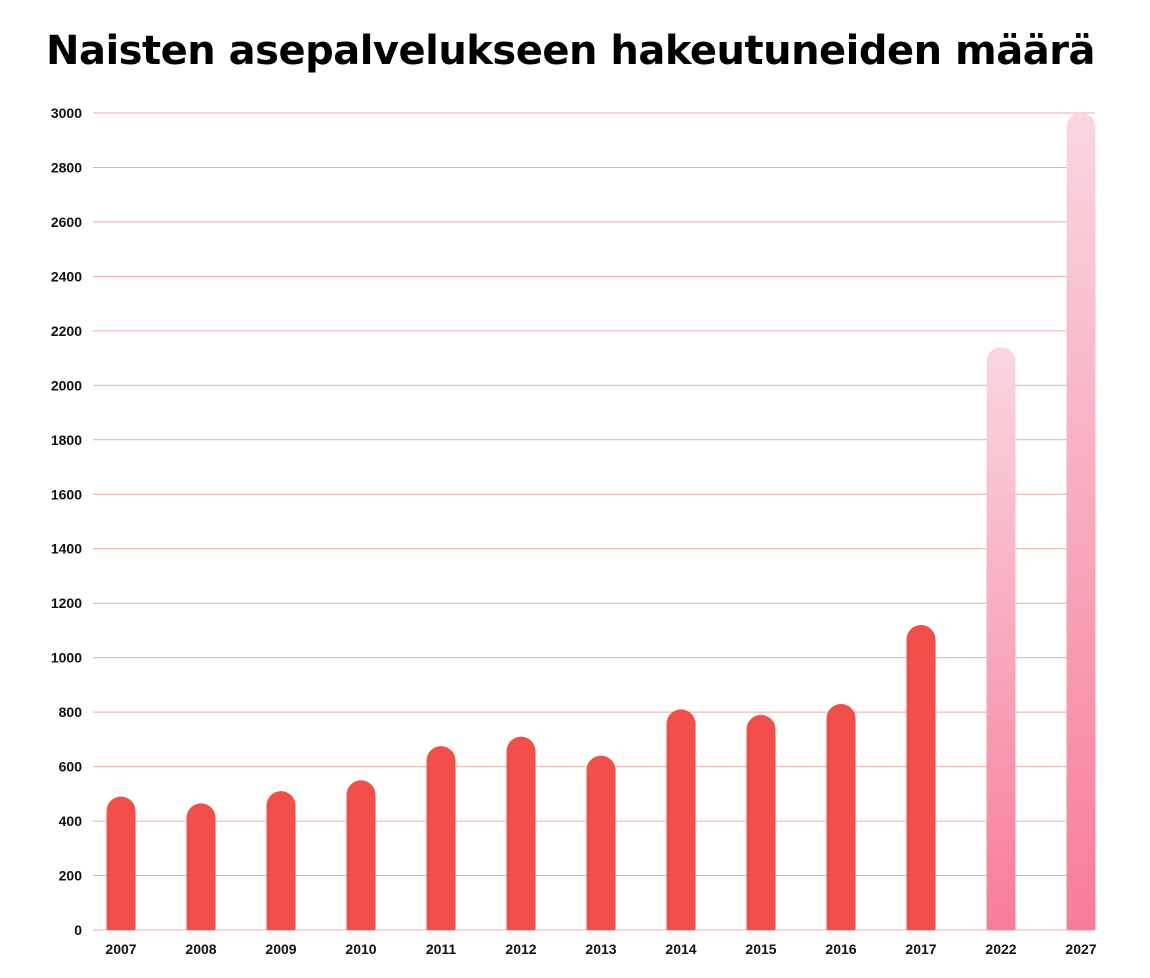 Image resolution: width=1150 pixels, height=978 pixels. I want to click on x-tick-label-2013: 2013, so click(600, 949).